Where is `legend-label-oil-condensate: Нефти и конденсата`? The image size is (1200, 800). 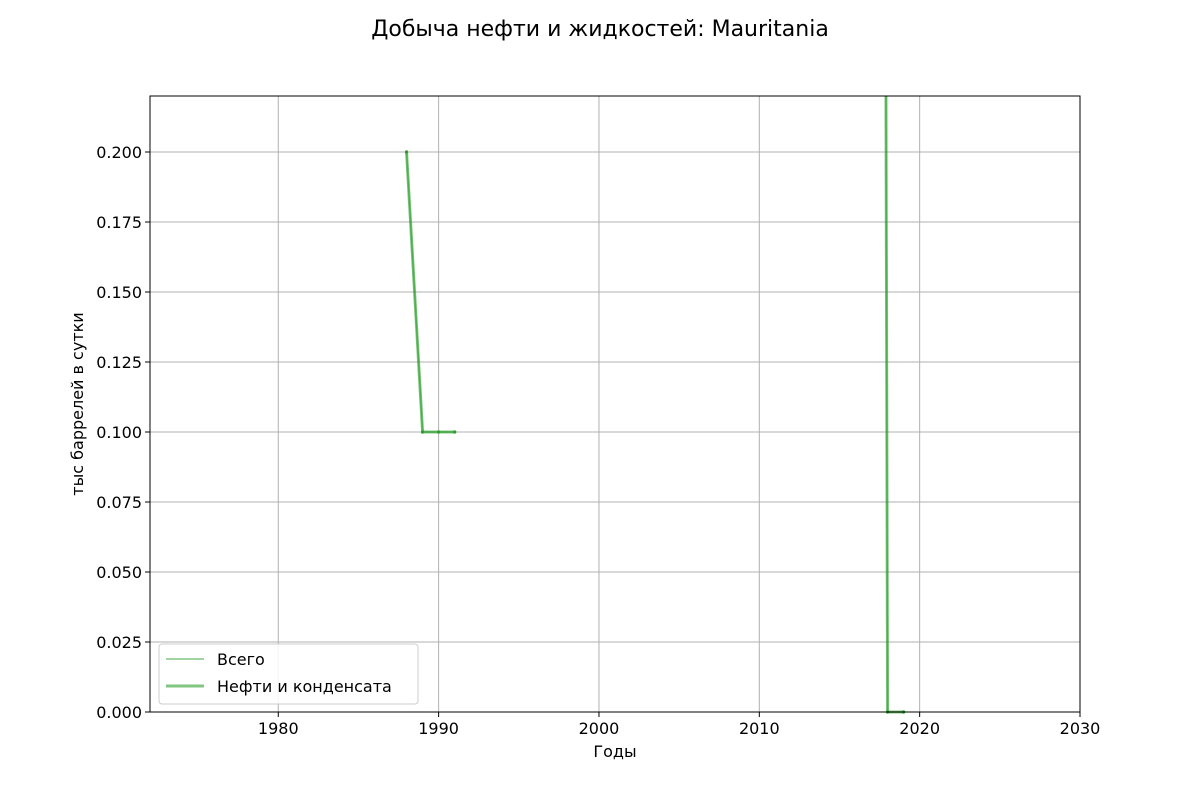
legend-label-oil-condensate: Нефти и конденсата is located at coordinates (304, 686).